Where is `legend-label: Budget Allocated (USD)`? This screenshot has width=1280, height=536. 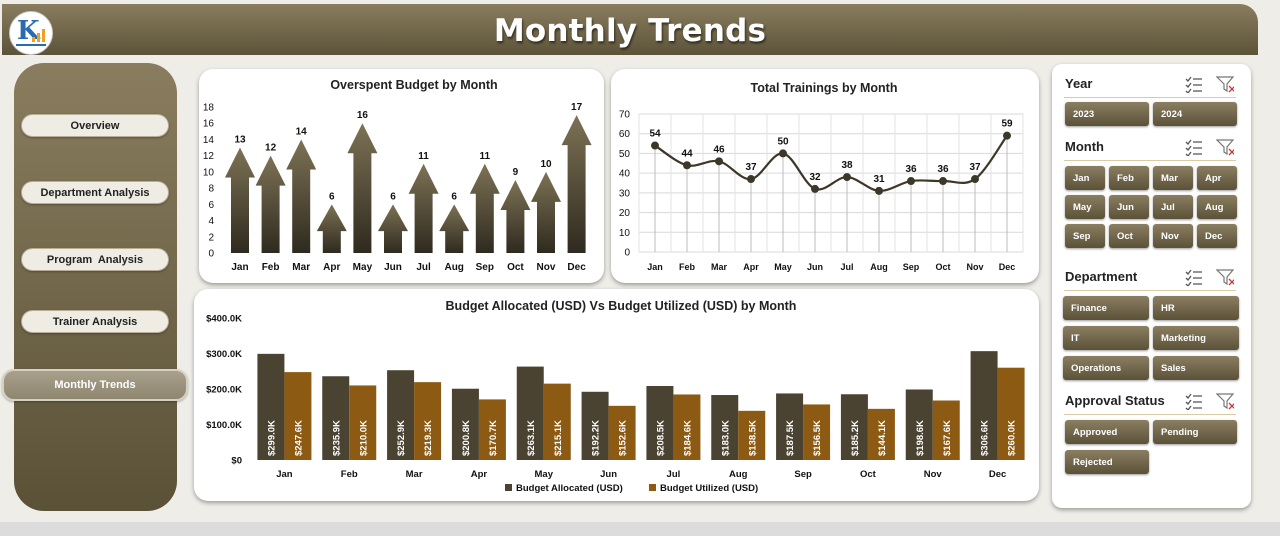
legend-label: Budget Allocated (USD) is located at coordinates (569, 488).